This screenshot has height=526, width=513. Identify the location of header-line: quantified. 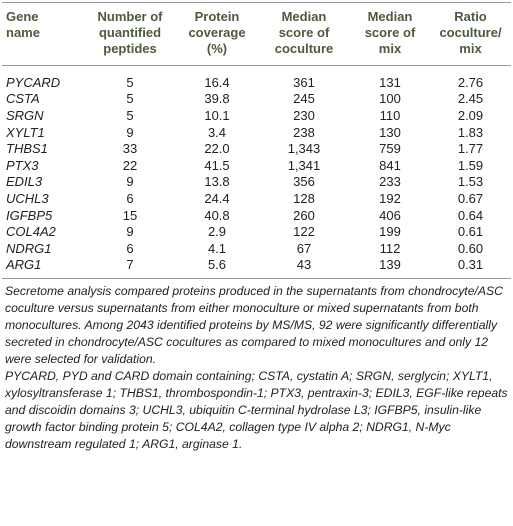
(130, 32).